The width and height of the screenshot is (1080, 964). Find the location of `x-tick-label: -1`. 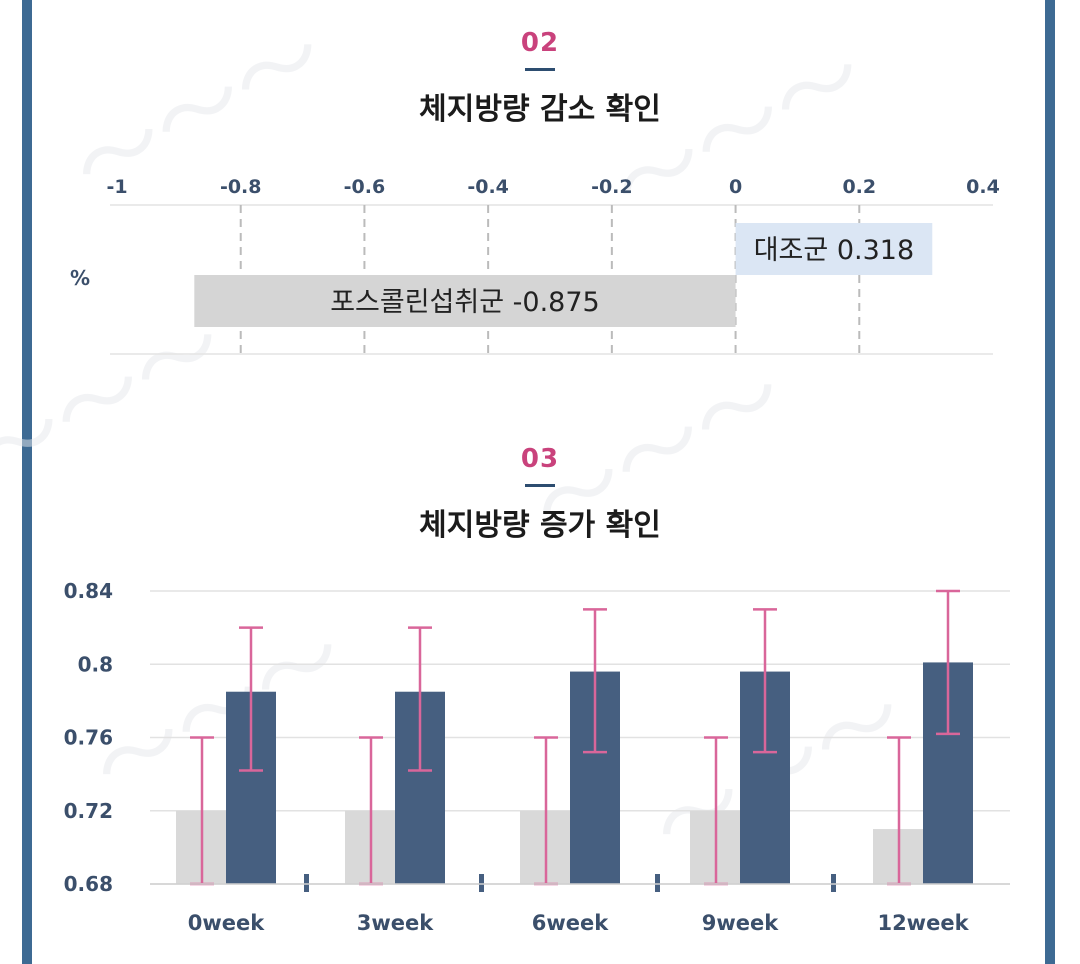

x-tick-label: -1 is located at coordinates (116, 187).